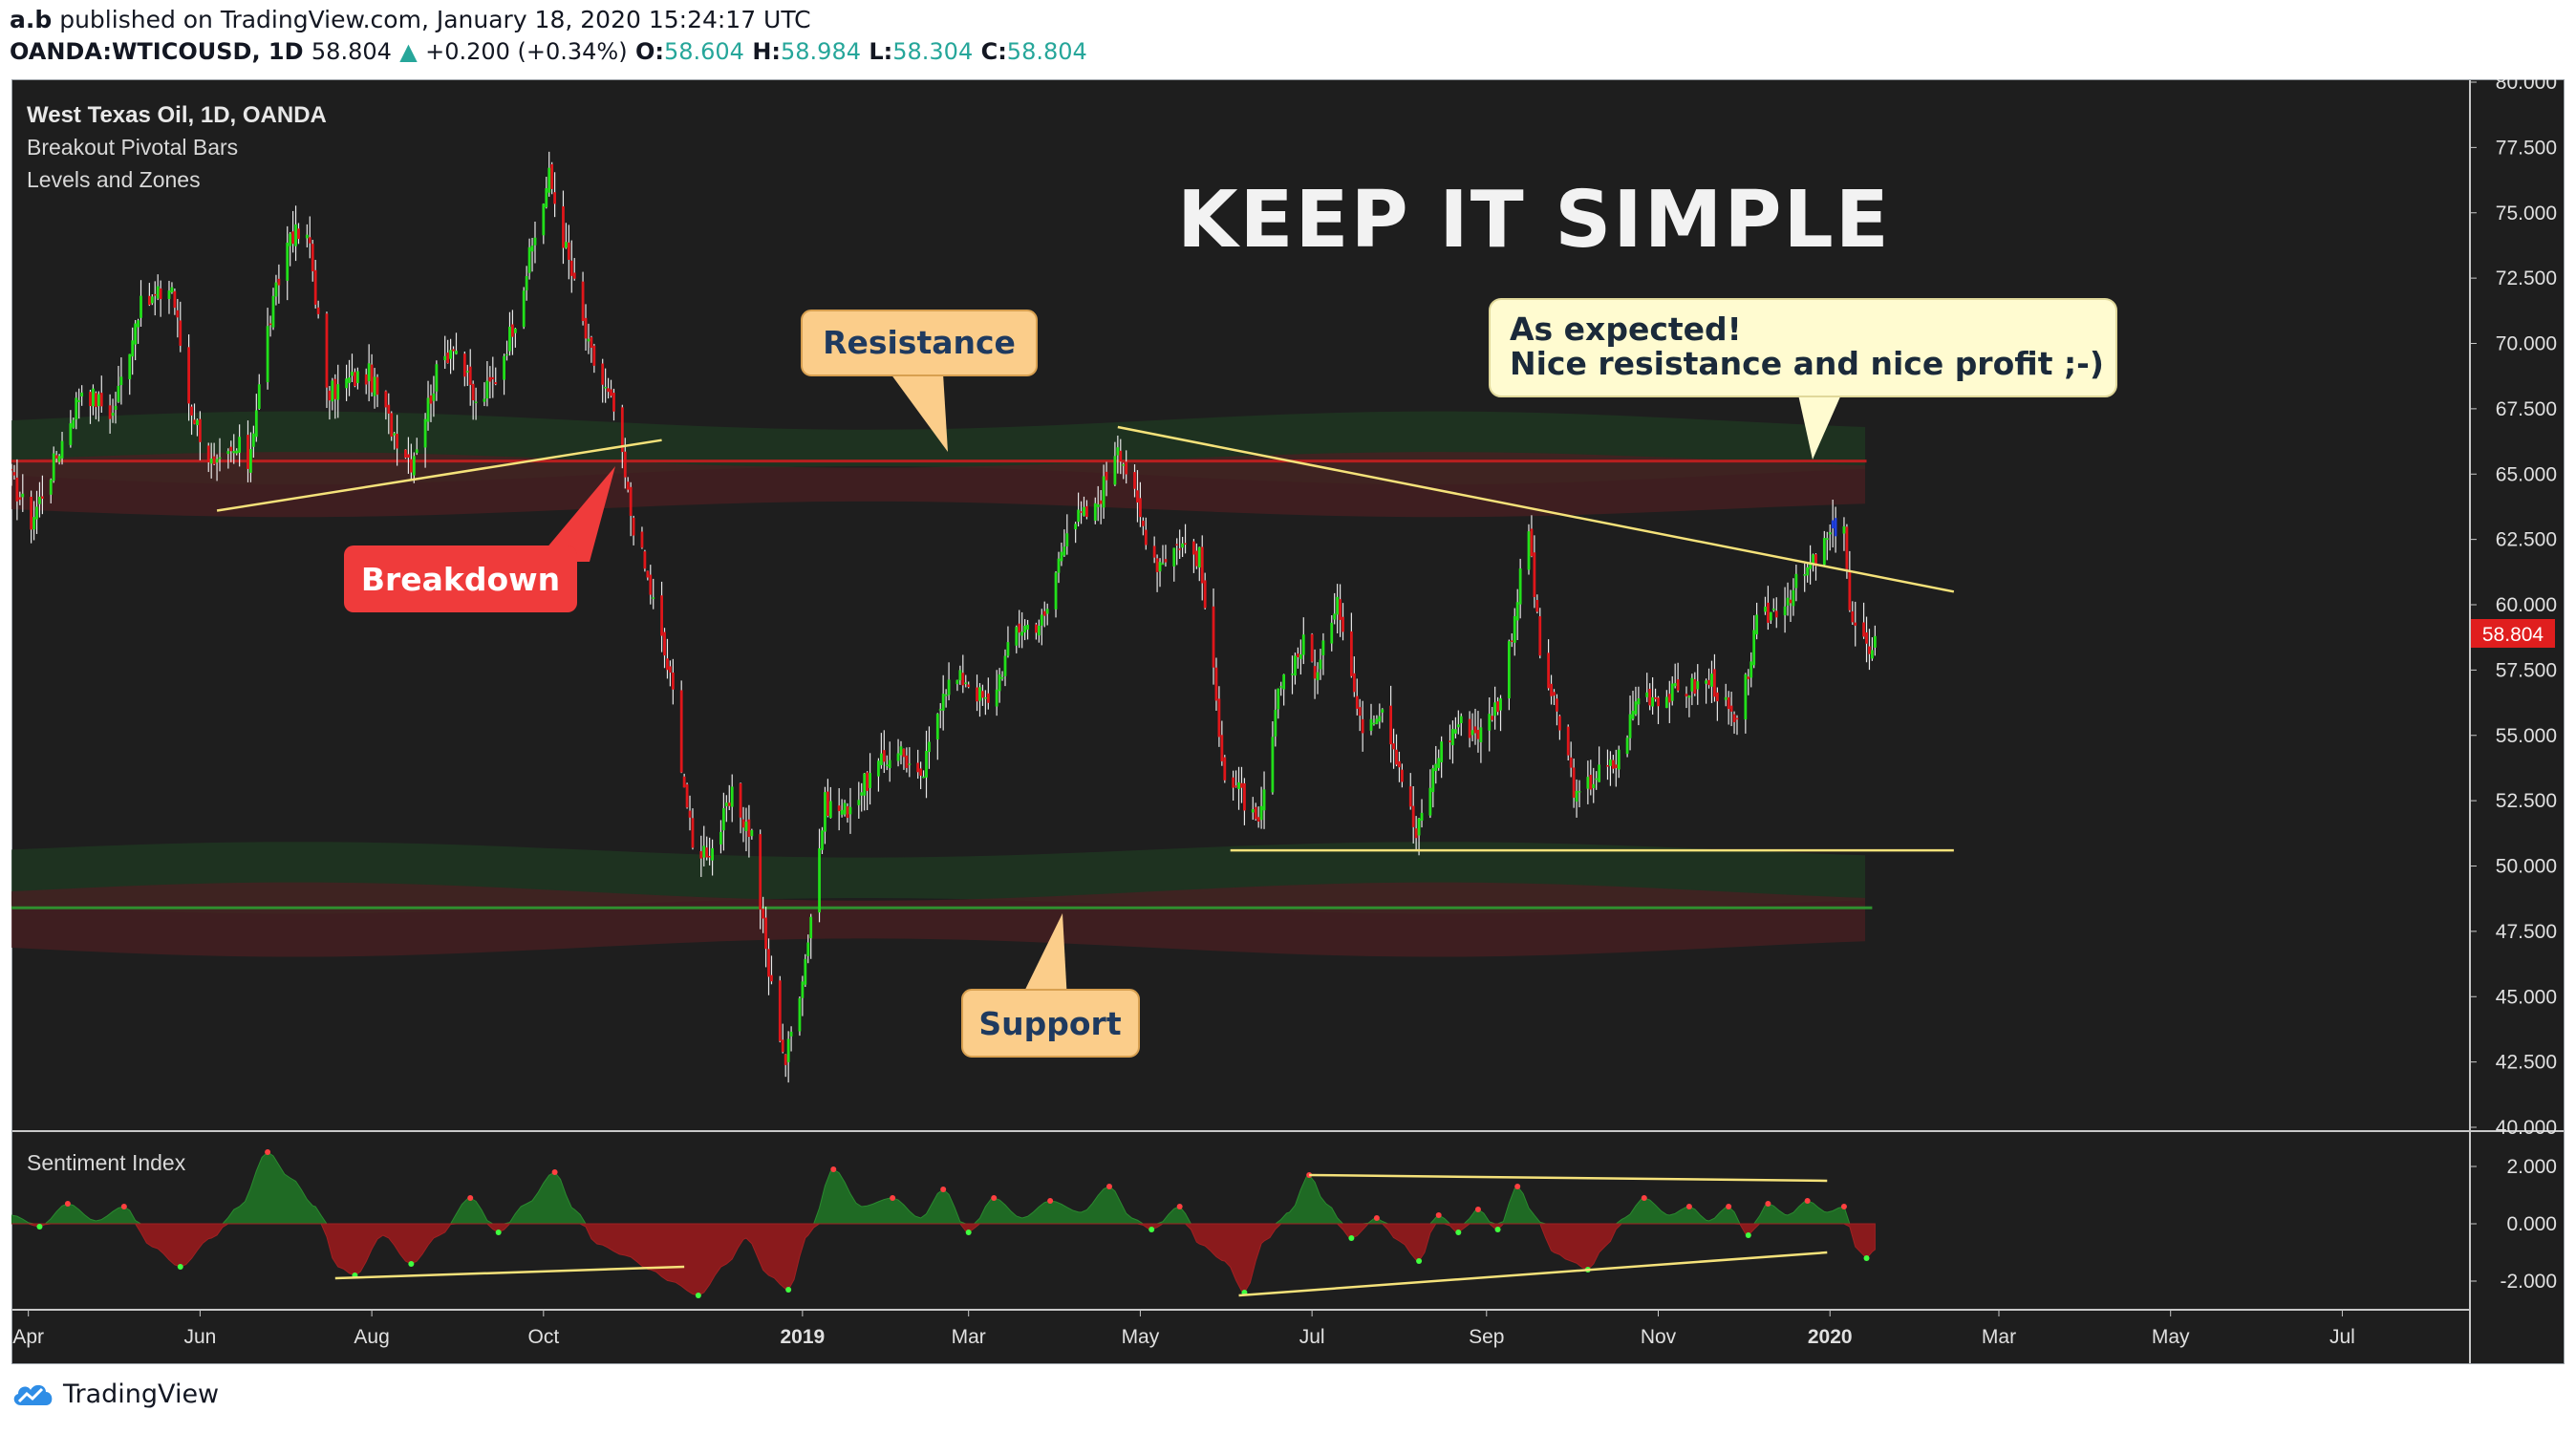 Image resolution: width=2576 pixels, height=1433 pixels. Describe the element at coordinates (114, 180) in the screenshot. I see `indicator-levels-and-zones: Levels and Zones` at that location.